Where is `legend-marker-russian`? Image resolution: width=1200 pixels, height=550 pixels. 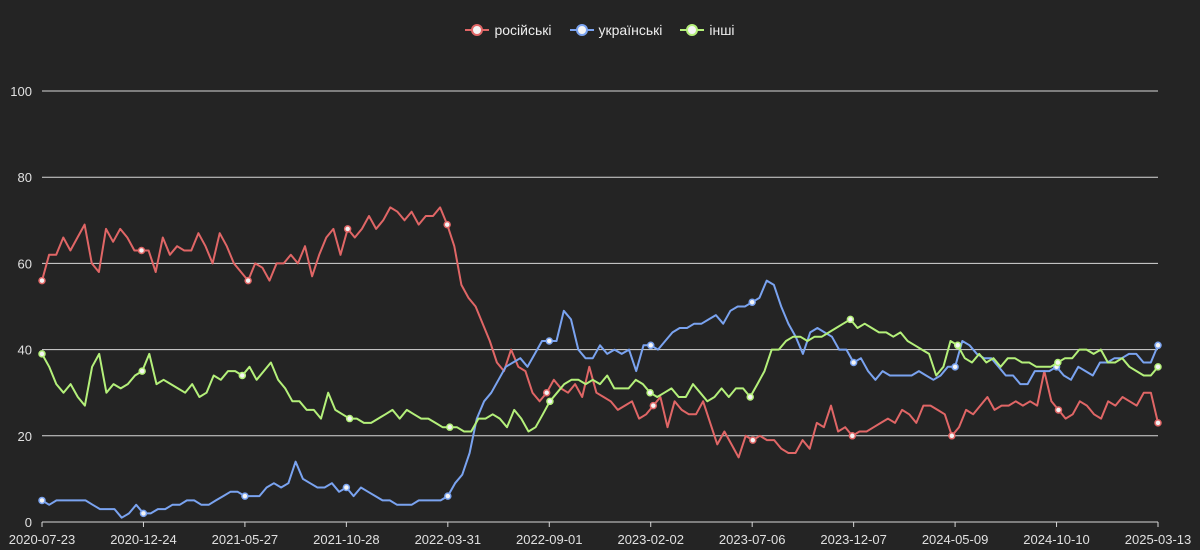 legend-marker-russian is located at coordinates (477, 30).